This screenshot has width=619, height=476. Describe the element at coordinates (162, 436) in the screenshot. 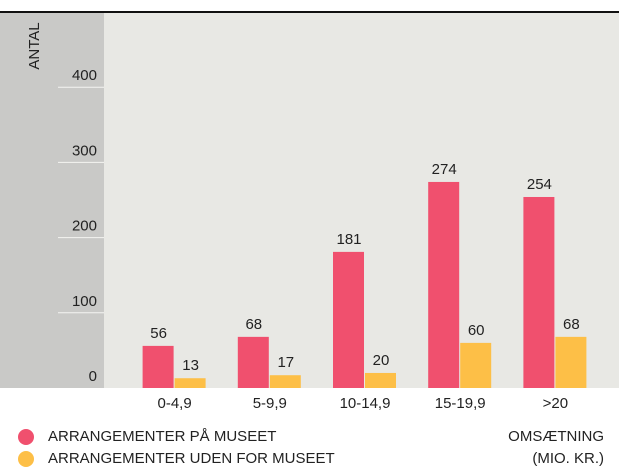

I see `legend-label: ARRANGEMENTER PÅ MUSEET` at that location.